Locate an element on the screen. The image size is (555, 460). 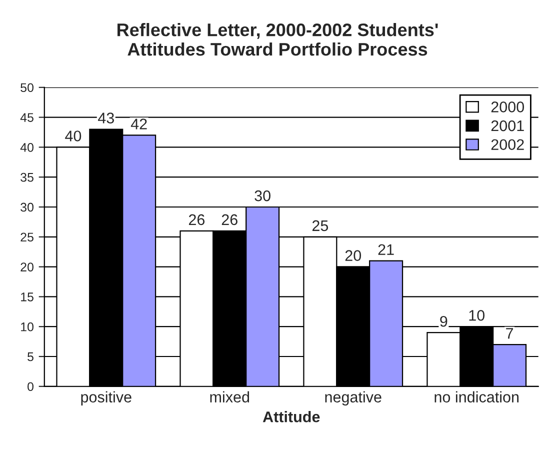
data-label: 43 is located at coordinates (106, 118).